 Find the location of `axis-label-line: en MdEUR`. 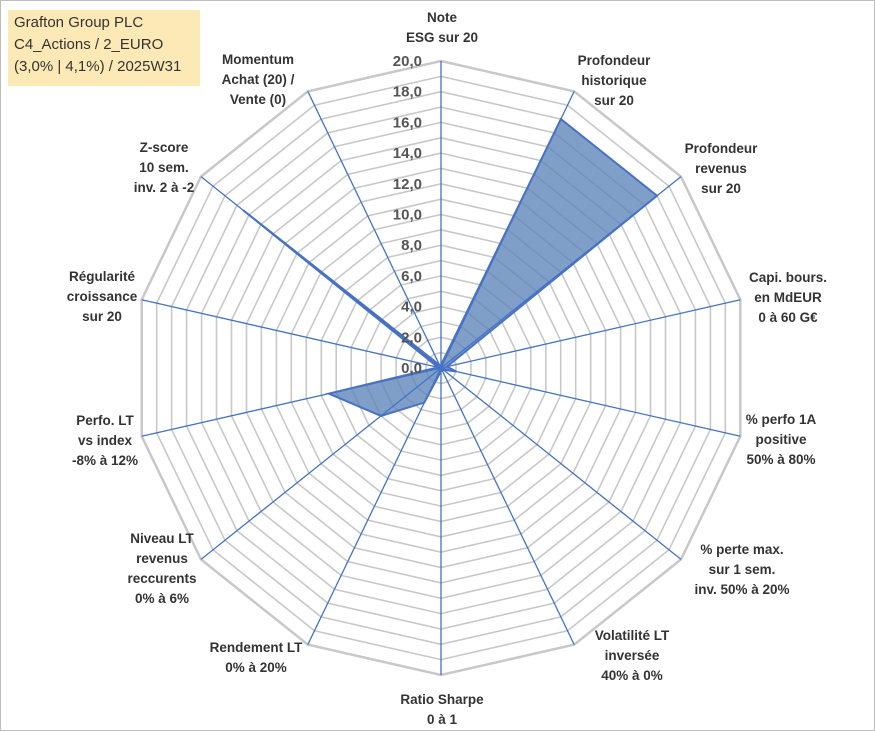

axis-label-line: en MdEUR is located at coordinates (788, 297).